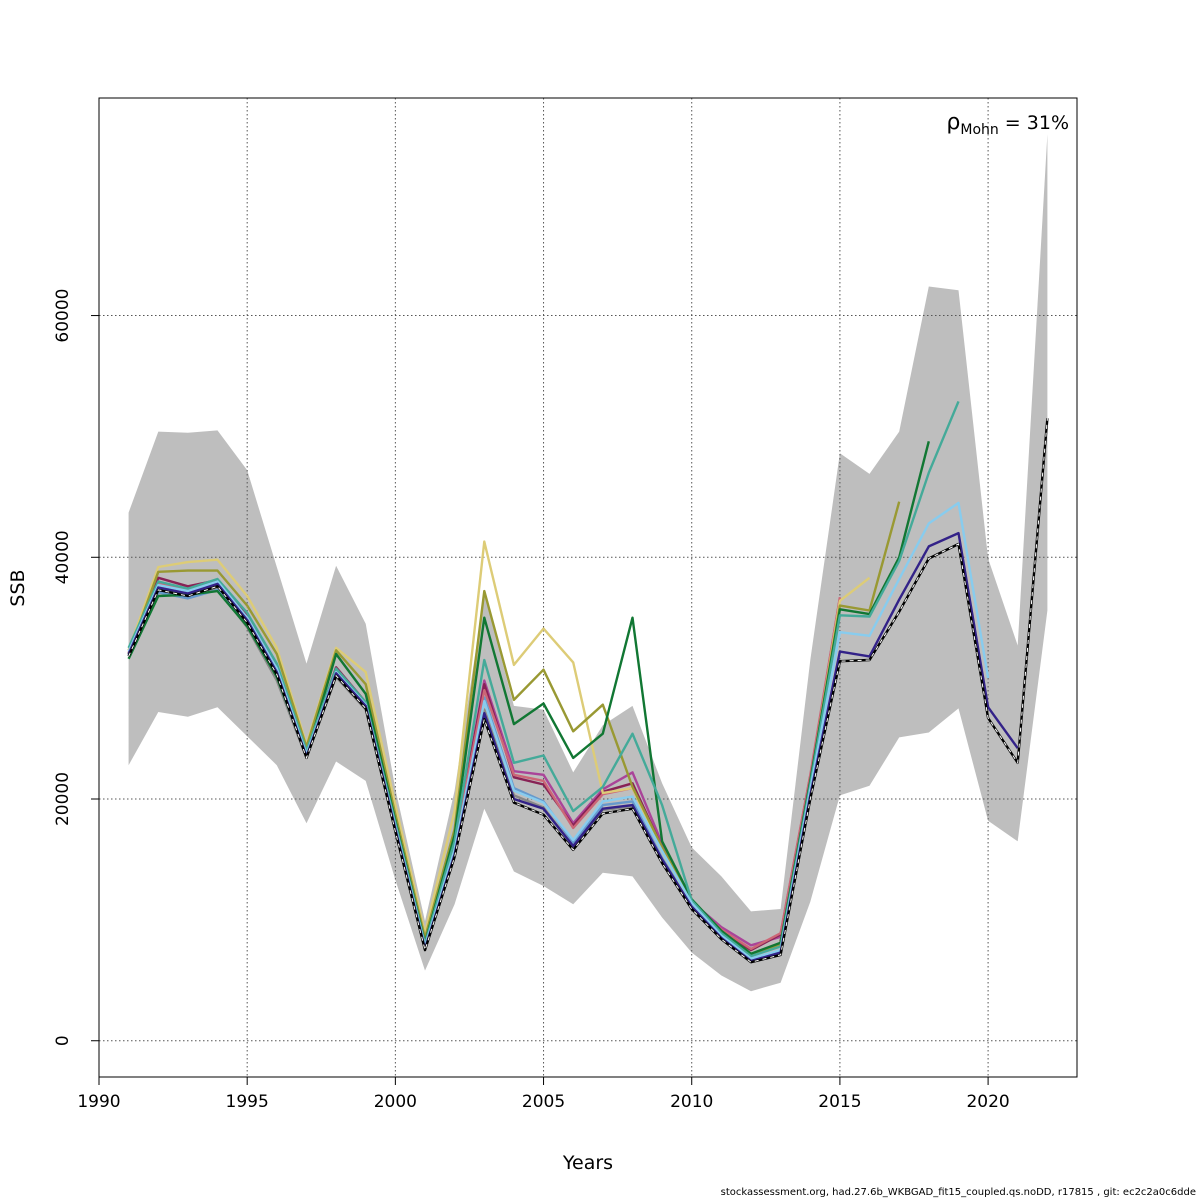 The image size is (1200, 1200). What do you see at coordinates (691, 1102) in the screenshot?
I see `x-tick-label-2010: 2010` at bounding box center [691, 1102].